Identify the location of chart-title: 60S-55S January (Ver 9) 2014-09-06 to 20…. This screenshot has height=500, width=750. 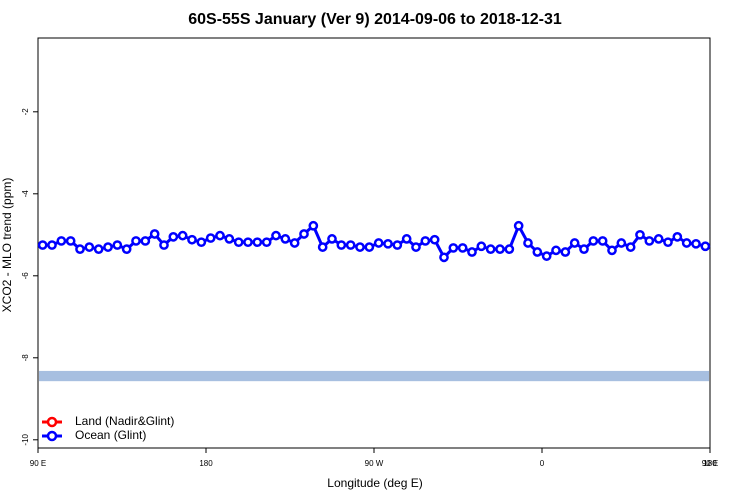
(375, 19).